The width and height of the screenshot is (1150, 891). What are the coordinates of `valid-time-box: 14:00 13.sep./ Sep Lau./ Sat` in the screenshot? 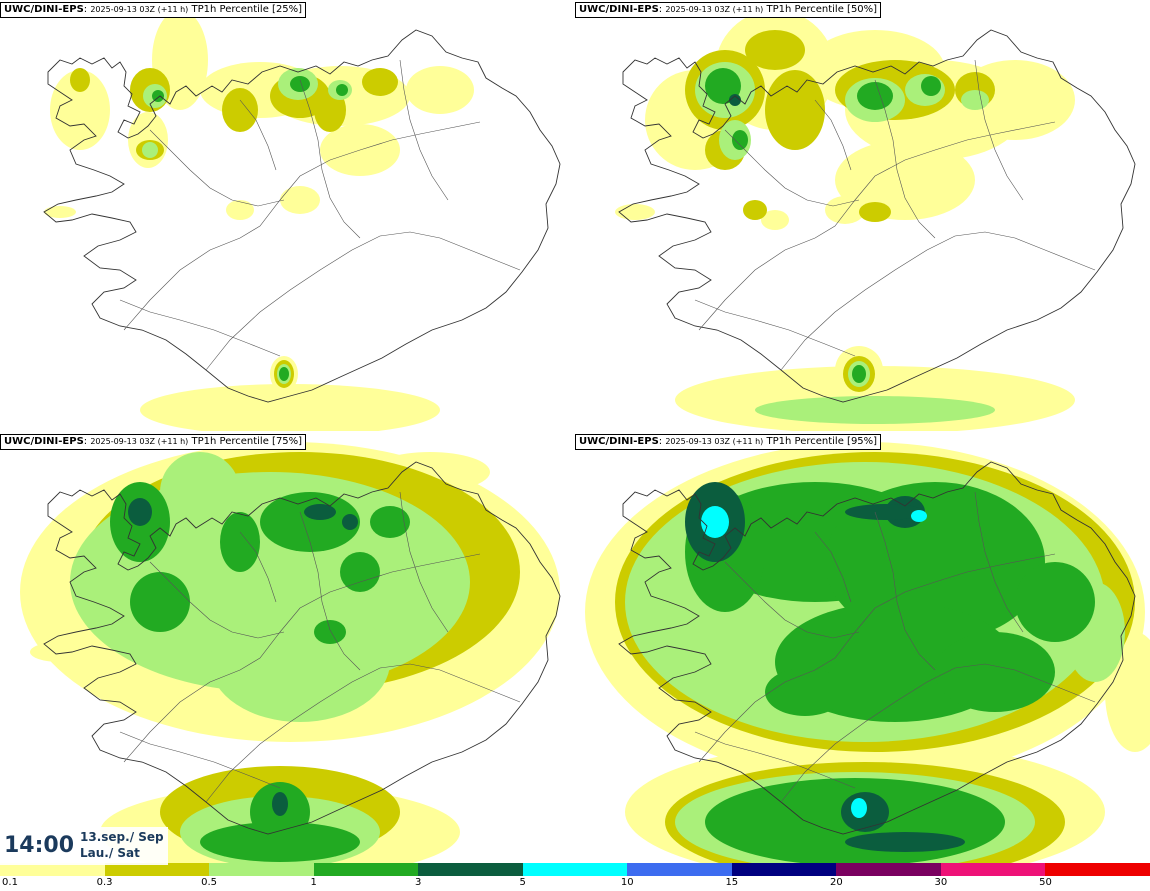 It's located at (84, 846).